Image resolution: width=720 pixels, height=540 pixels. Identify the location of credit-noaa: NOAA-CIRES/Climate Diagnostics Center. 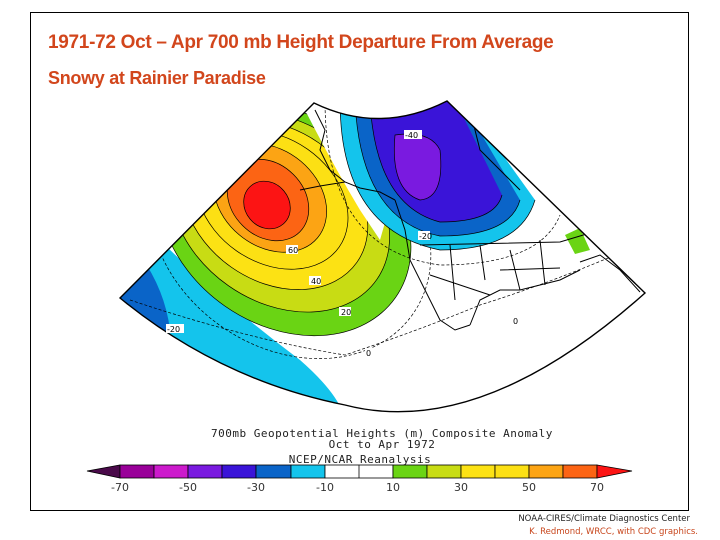
(604, 519).